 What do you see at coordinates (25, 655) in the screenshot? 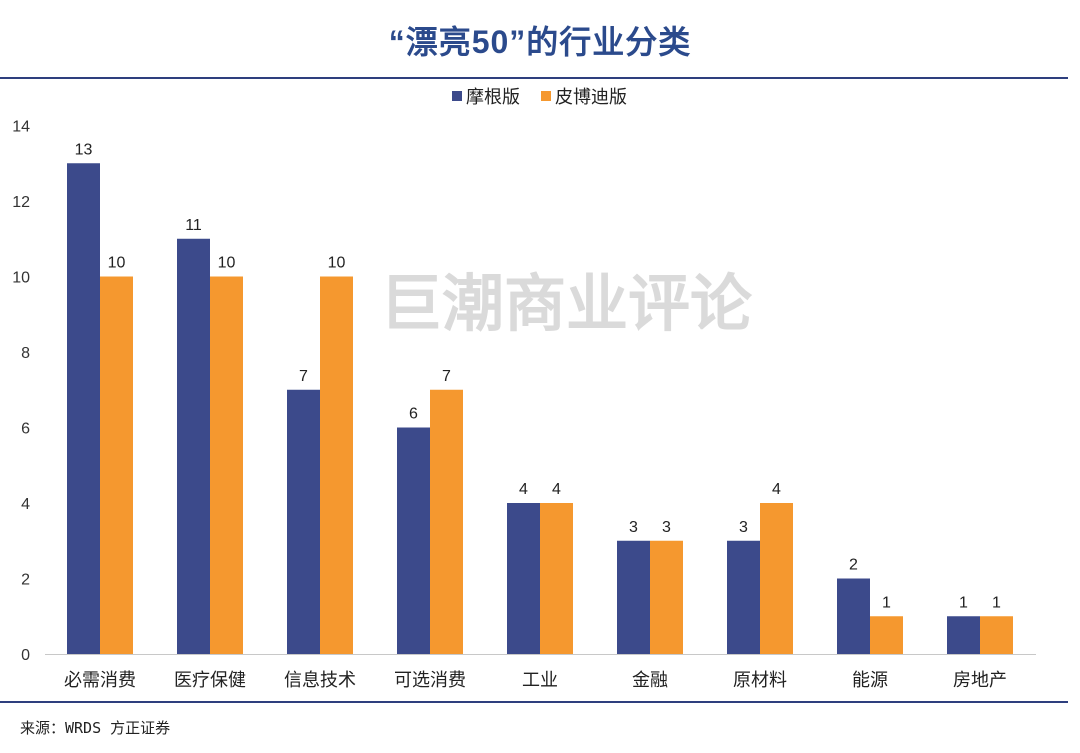
I see `y-tick-label-0: 0` at bounding box center [25, 655].